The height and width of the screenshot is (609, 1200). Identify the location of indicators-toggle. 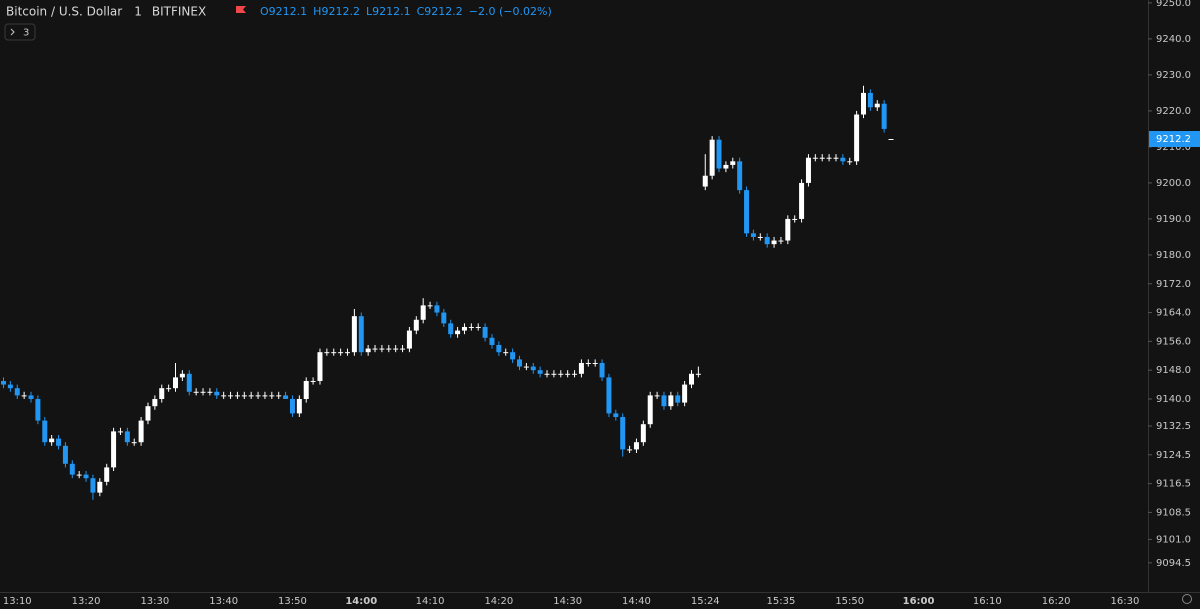
(20, 32).